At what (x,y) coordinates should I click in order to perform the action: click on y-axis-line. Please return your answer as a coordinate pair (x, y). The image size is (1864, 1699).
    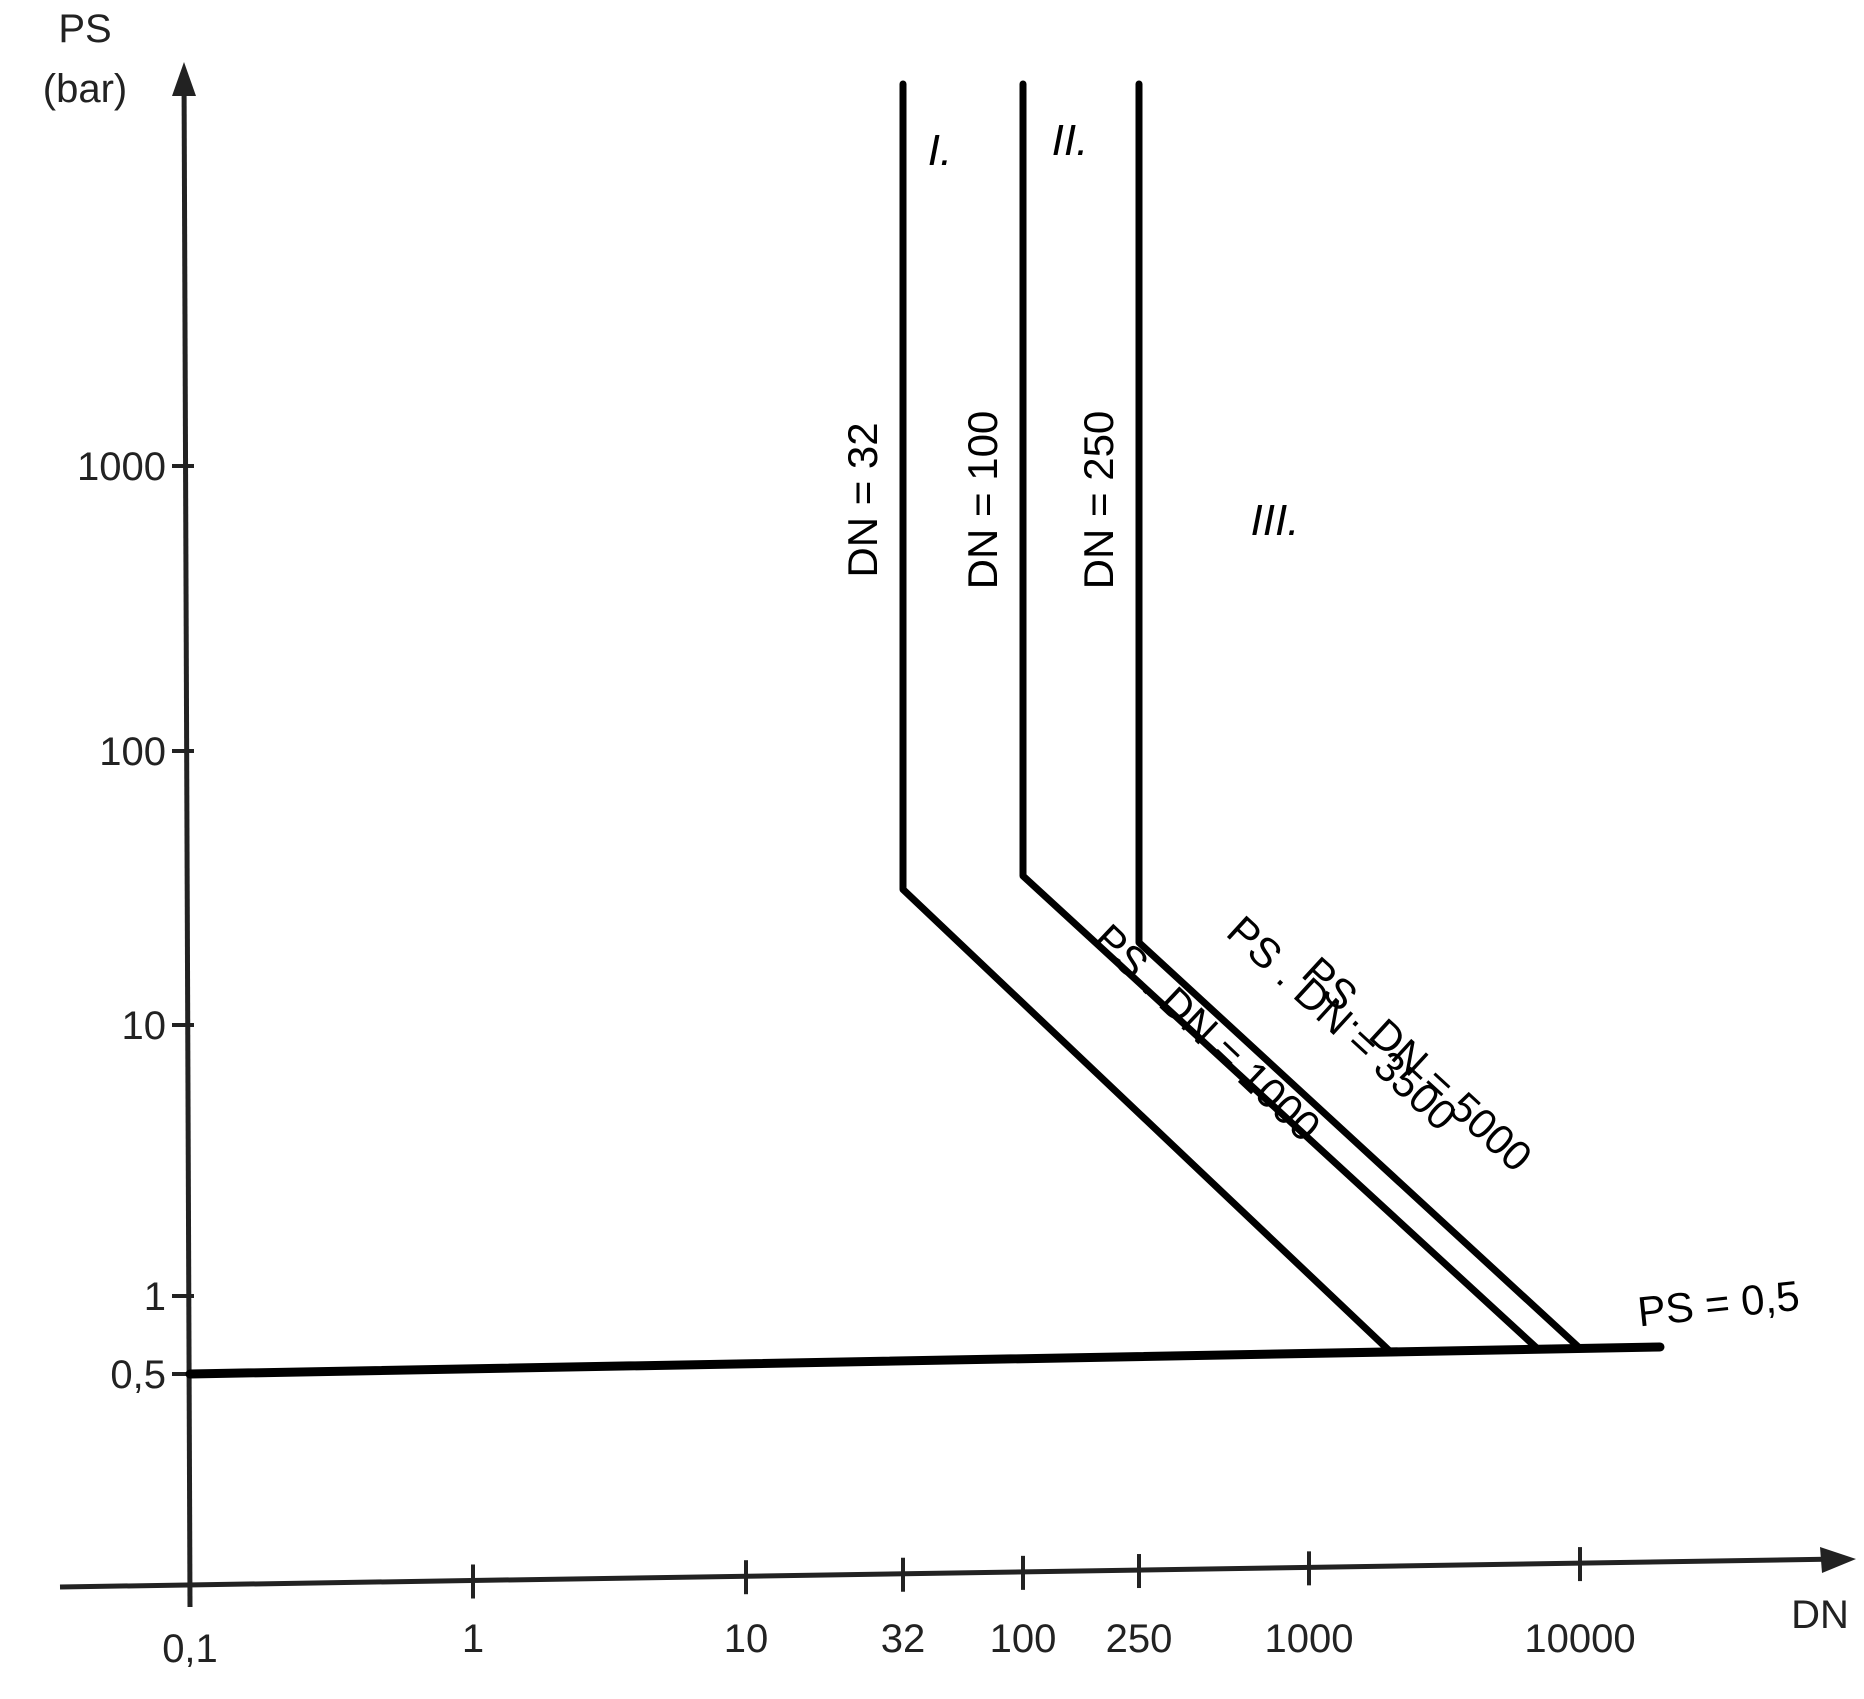
    Looking at the image, I should click on (187, 838).